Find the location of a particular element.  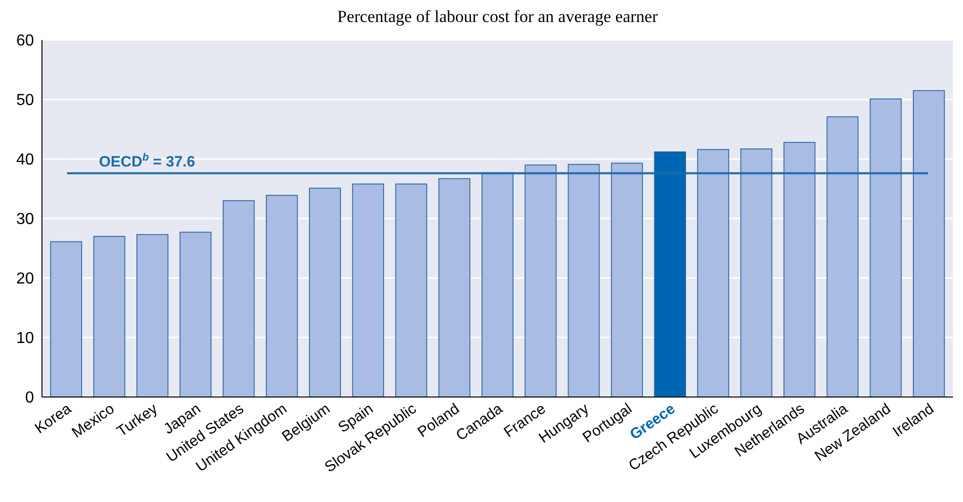

chart-title: Percentage of labour cost for an average earner is located at coordinates (497, 16).